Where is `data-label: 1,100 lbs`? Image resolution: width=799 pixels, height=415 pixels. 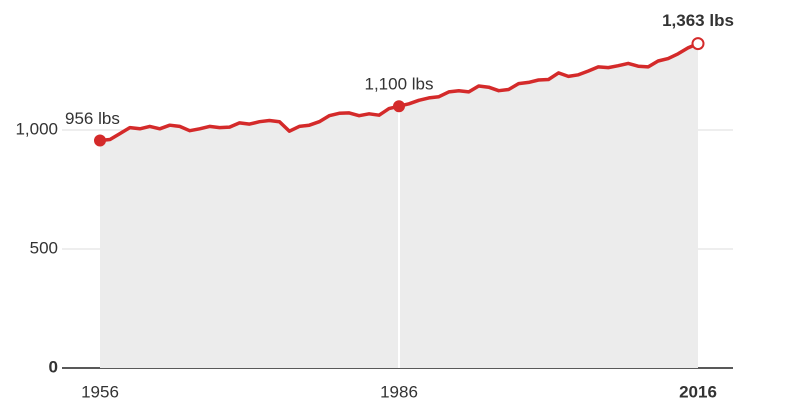
data-label: 1,100 lbs is located at coordinates (399, 84).